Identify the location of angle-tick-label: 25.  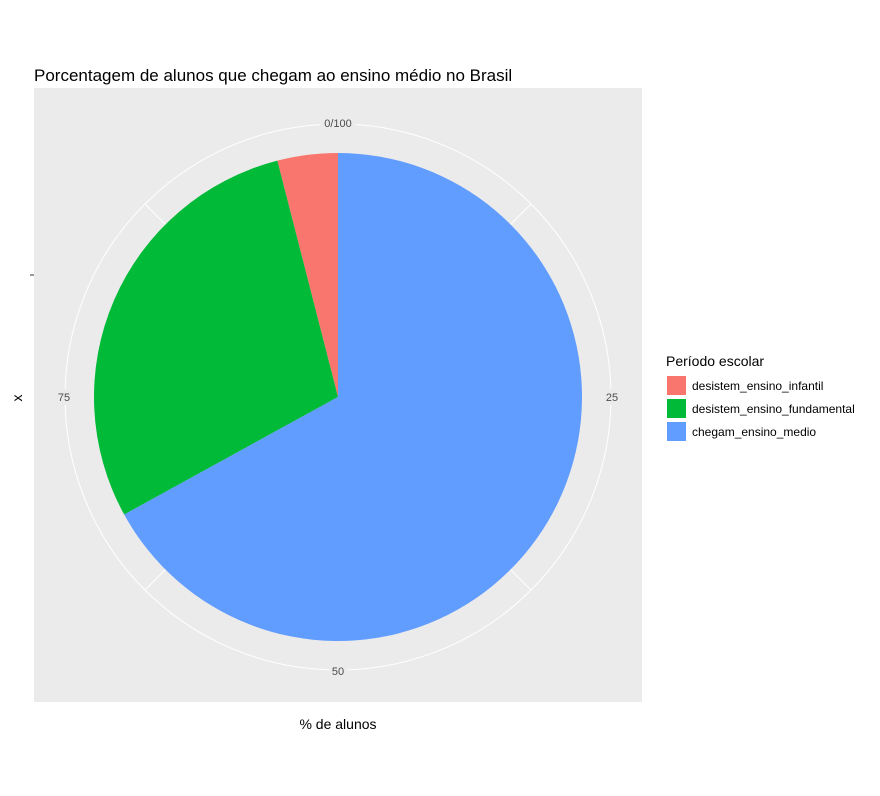
(612, 398).